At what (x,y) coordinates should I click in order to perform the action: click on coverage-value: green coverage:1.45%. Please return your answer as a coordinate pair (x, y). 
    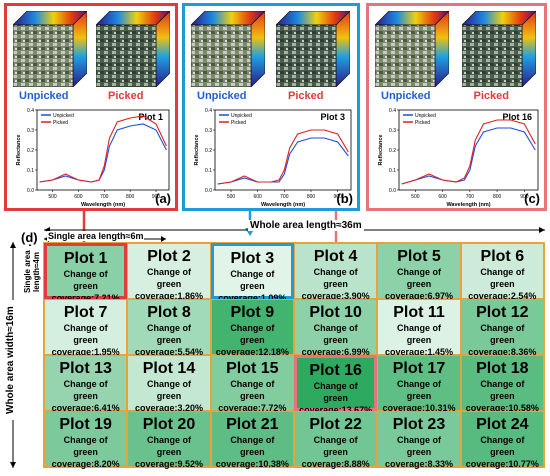
    Looking at the image, I should click on (419, 346).